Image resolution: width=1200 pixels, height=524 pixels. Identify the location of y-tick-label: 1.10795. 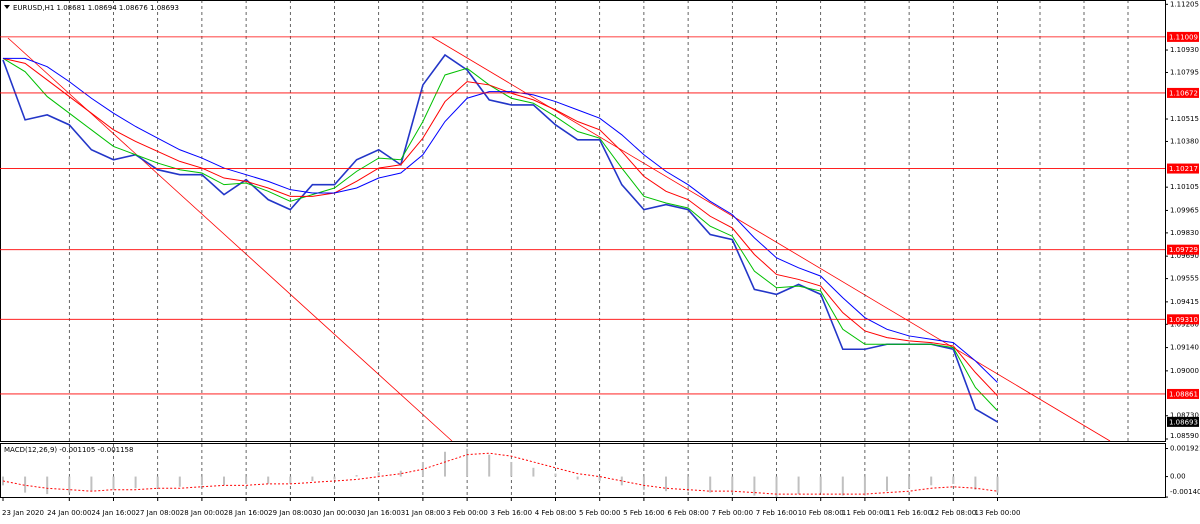
(1184, 72).